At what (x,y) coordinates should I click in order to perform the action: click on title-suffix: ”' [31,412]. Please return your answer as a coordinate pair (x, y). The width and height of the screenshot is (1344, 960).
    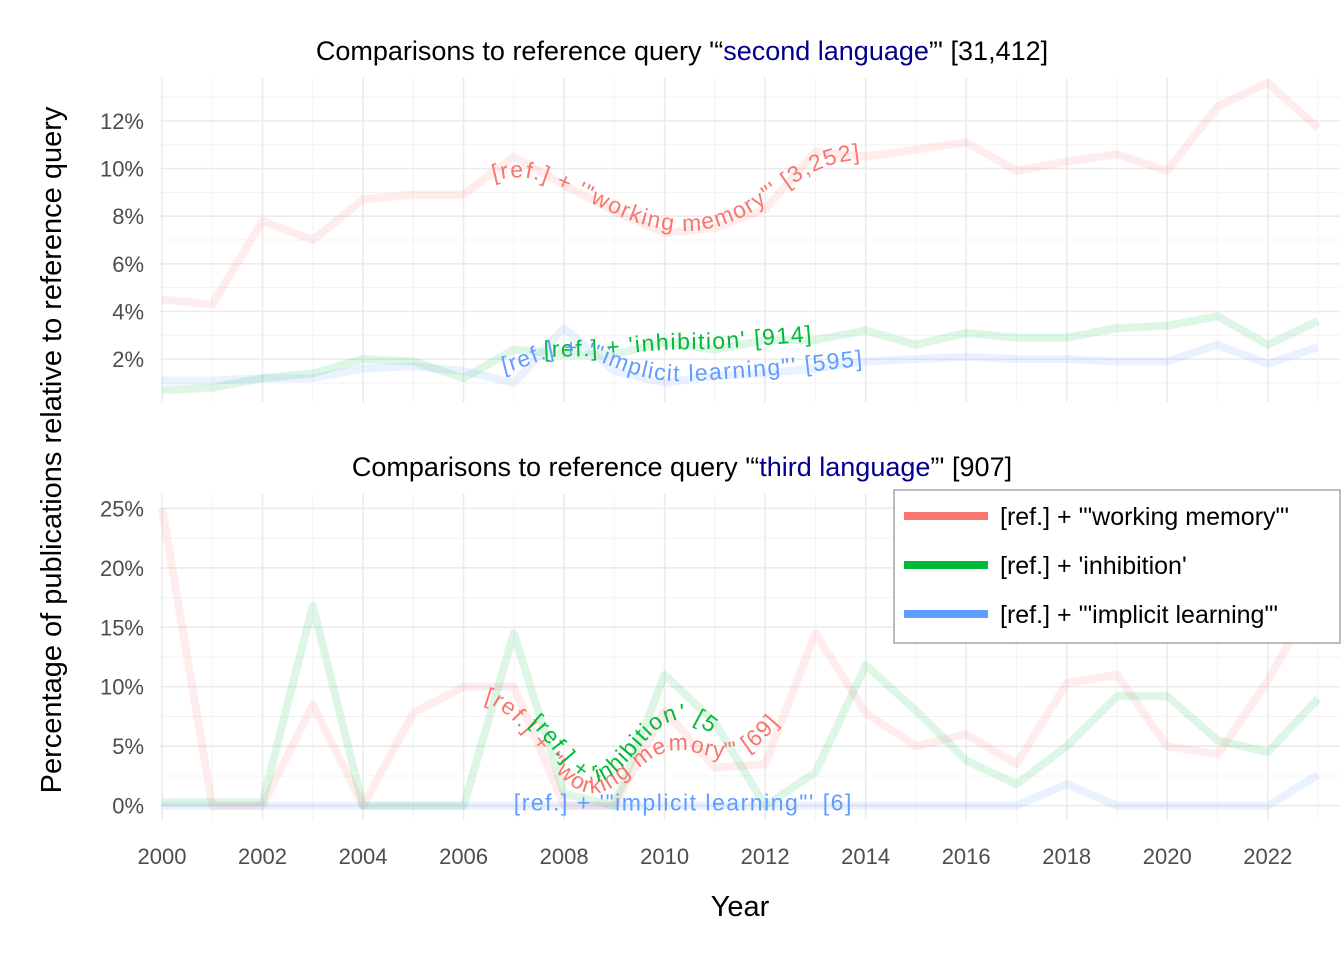
    Looking at the image, I should click on (988, 51).